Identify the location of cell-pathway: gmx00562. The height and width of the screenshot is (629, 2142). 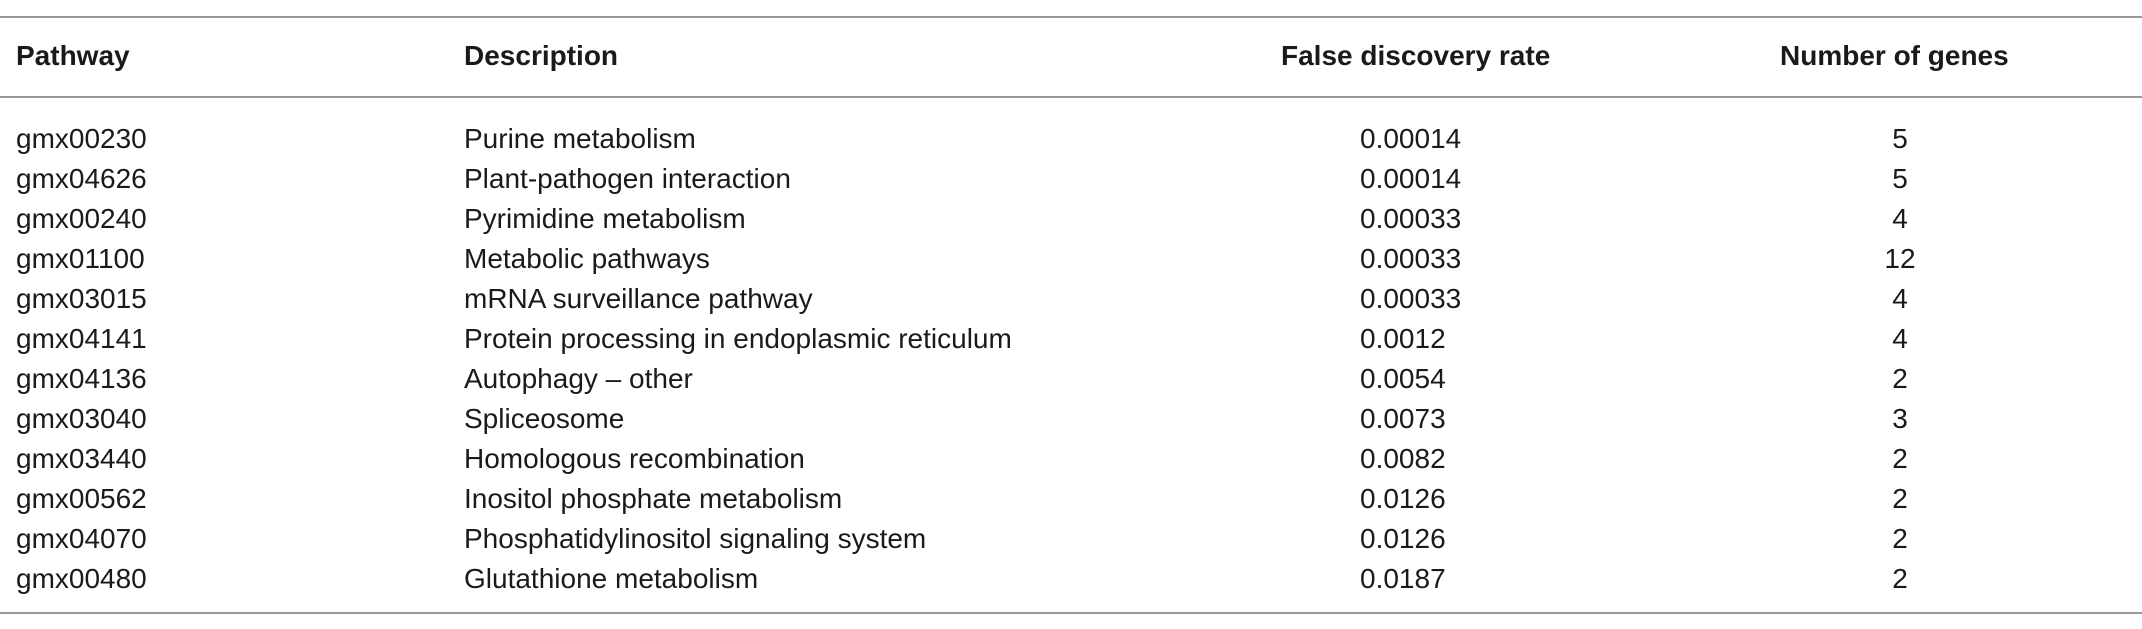
(81, 498).